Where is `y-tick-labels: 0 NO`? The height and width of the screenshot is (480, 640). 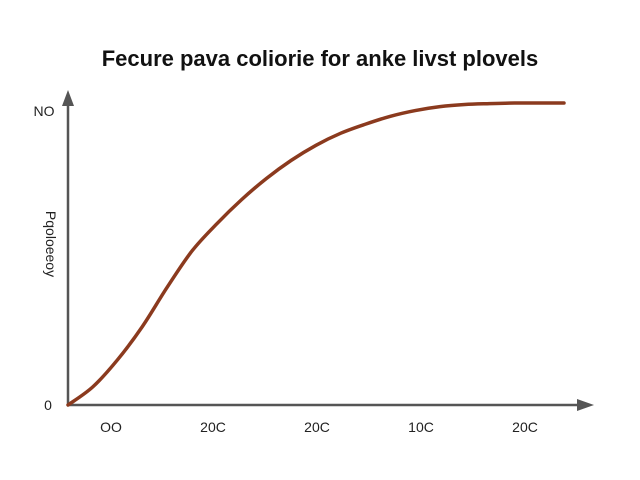 y-tick-labels: 0 NO is located at coordinates (44, 258).